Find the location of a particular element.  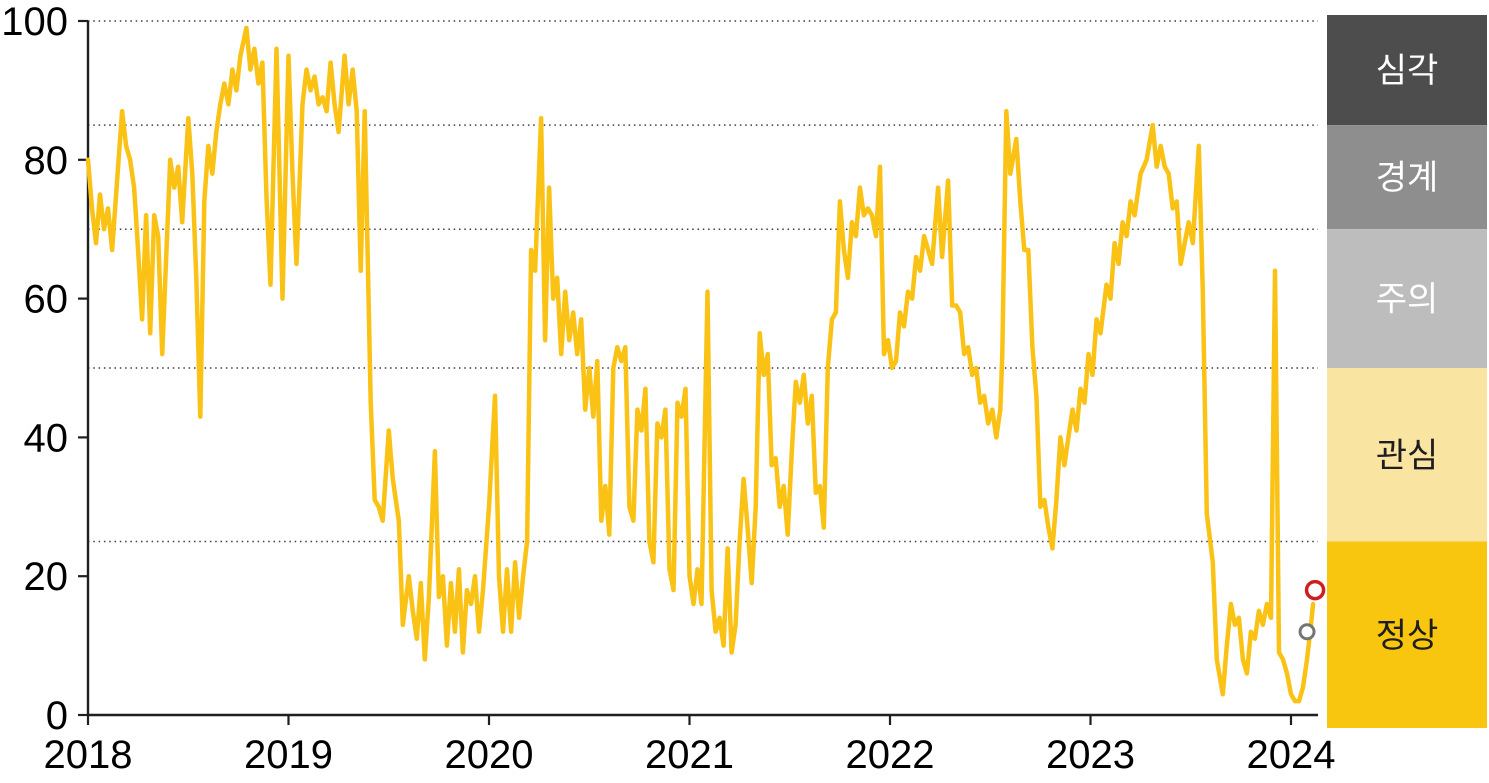

y-axis-tick-label: 80 is located at coordinates (46, 161).